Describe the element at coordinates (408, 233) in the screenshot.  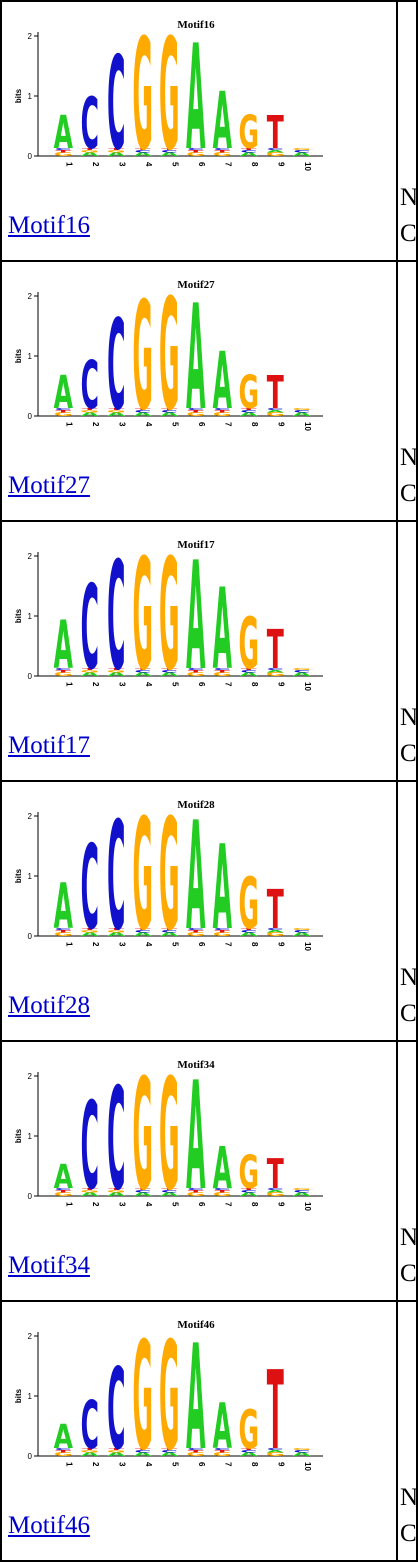
I see `side-text-bottom: C` at that location.